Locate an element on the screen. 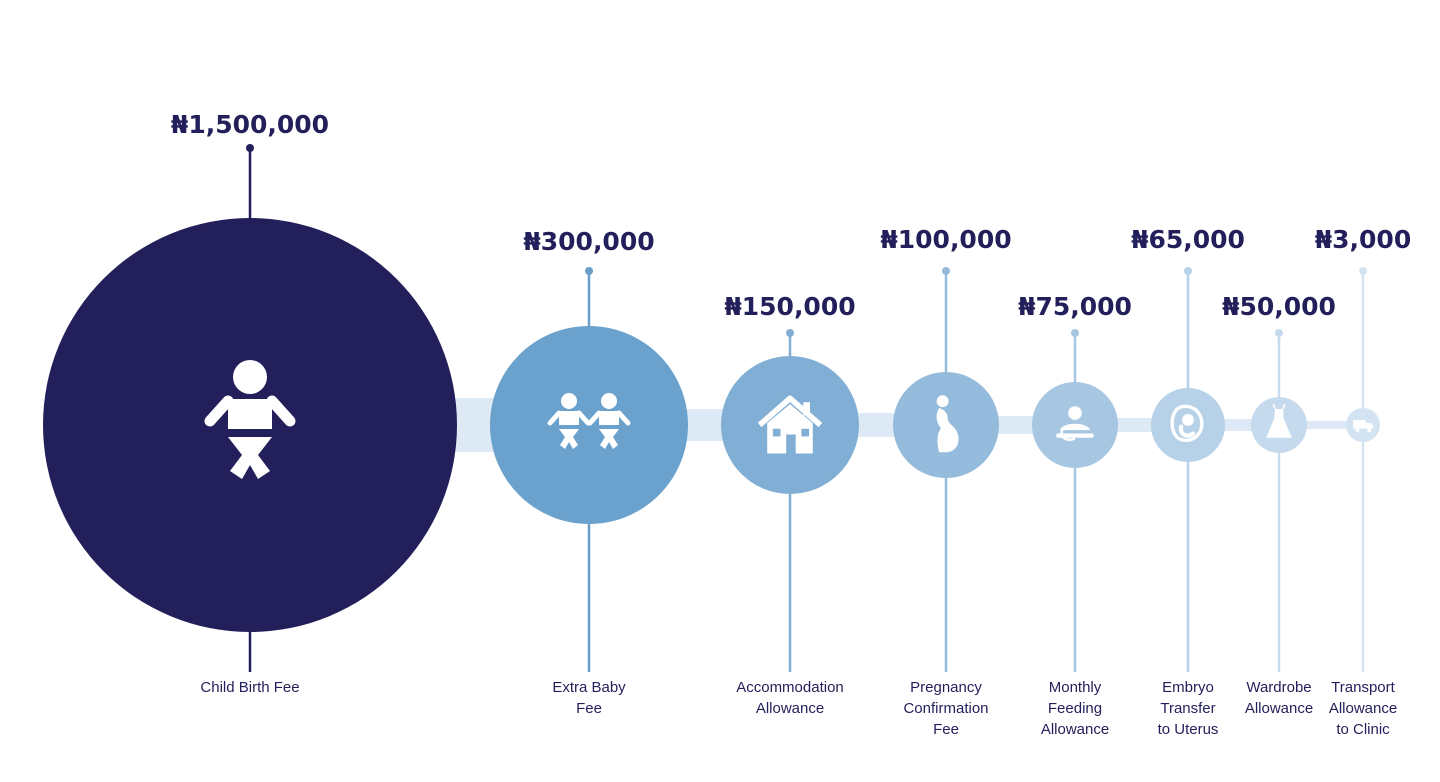 The height and width of the screenshot is (782, 1440). pregnant-woman-icon is located at coordinates (947, 424).